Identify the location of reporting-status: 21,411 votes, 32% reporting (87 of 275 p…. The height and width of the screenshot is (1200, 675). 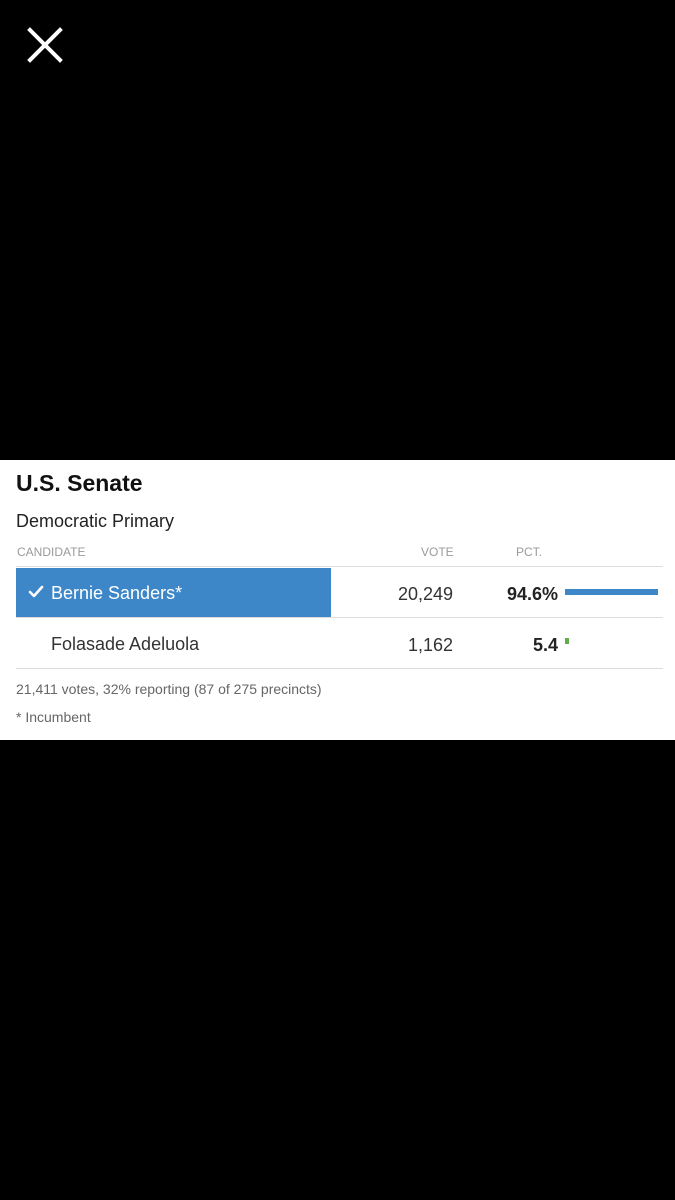
(169, 689).